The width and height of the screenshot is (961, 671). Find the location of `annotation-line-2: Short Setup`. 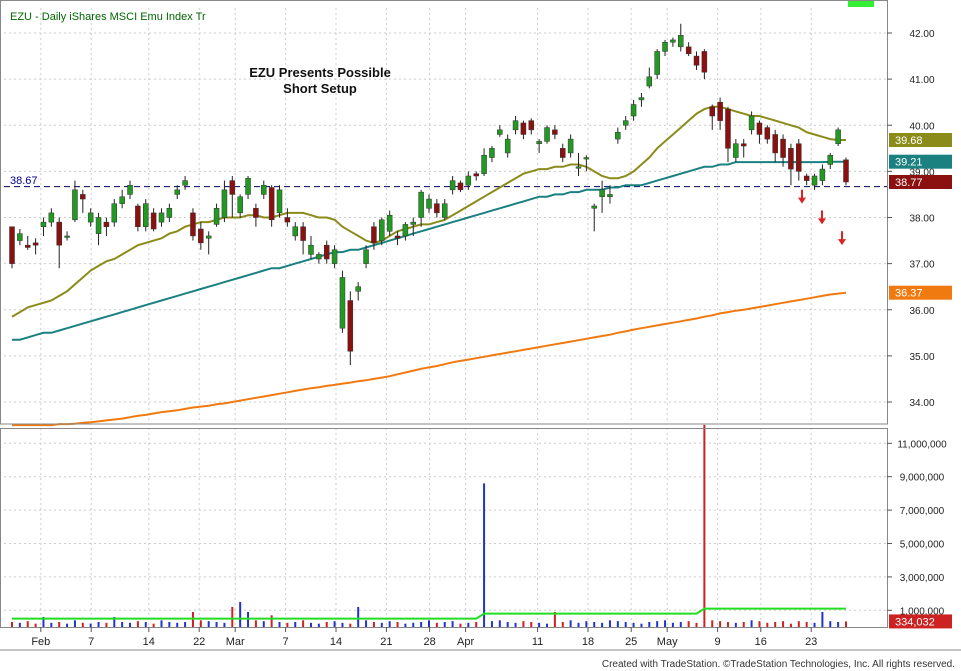

annotation-line-2: Short Setup is located at coordinates (320, 88).